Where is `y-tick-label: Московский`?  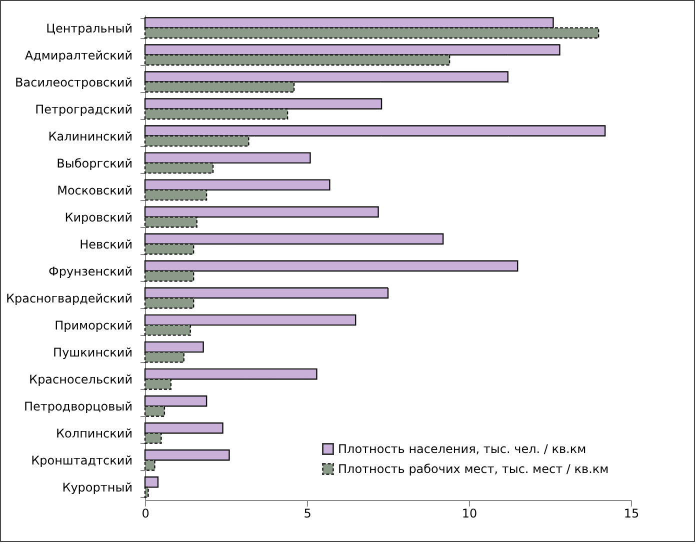
y-tick-label: Московский is located at coordinates (94, 190).